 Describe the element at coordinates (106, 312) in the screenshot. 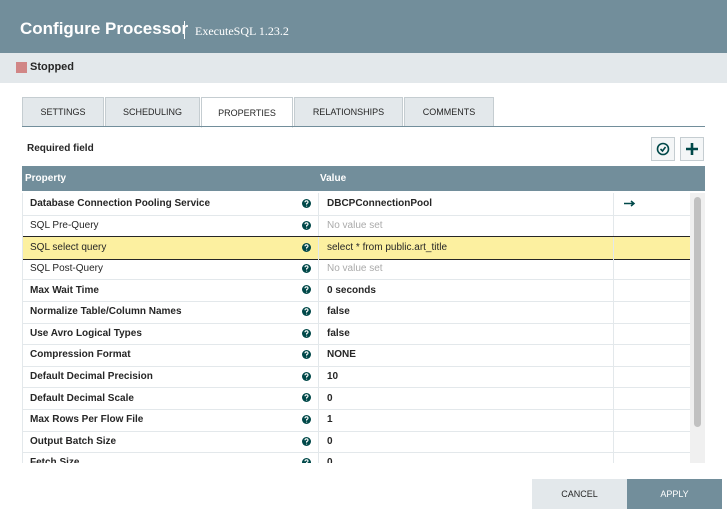

I see `property-name: Normalize Table/Column Names` at that location.